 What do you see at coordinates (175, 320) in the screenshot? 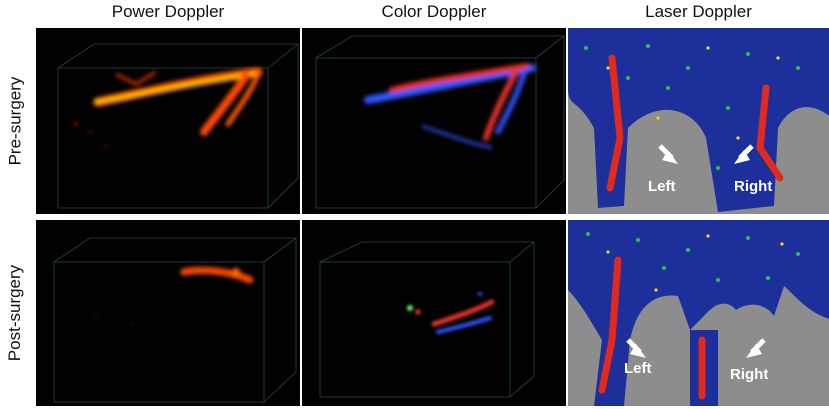
I see `power-doppler-post-illustration` at bounding box center [175, 320].